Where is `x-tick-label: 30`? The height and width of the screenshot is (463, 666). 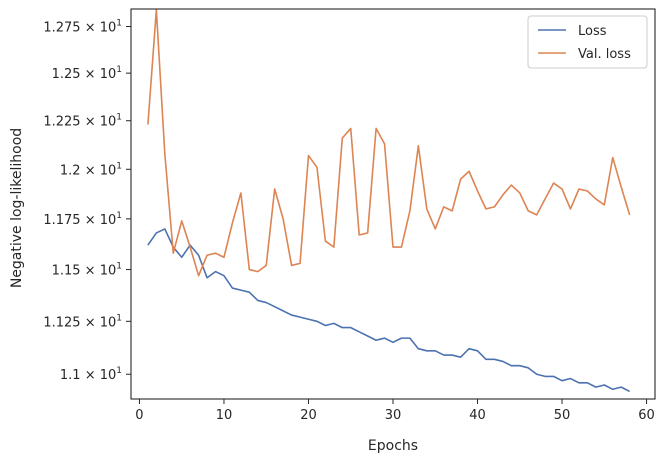
x-tick-label: 30 is located at coordinates (393, 415).